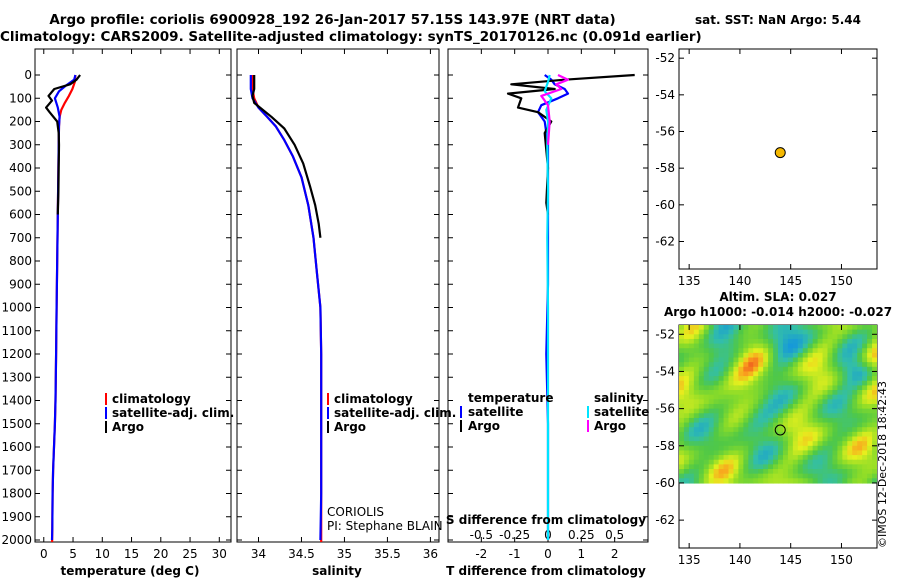 The image size is (900, 580). I want to click on x-tick-label: 0, so click(548, 554).